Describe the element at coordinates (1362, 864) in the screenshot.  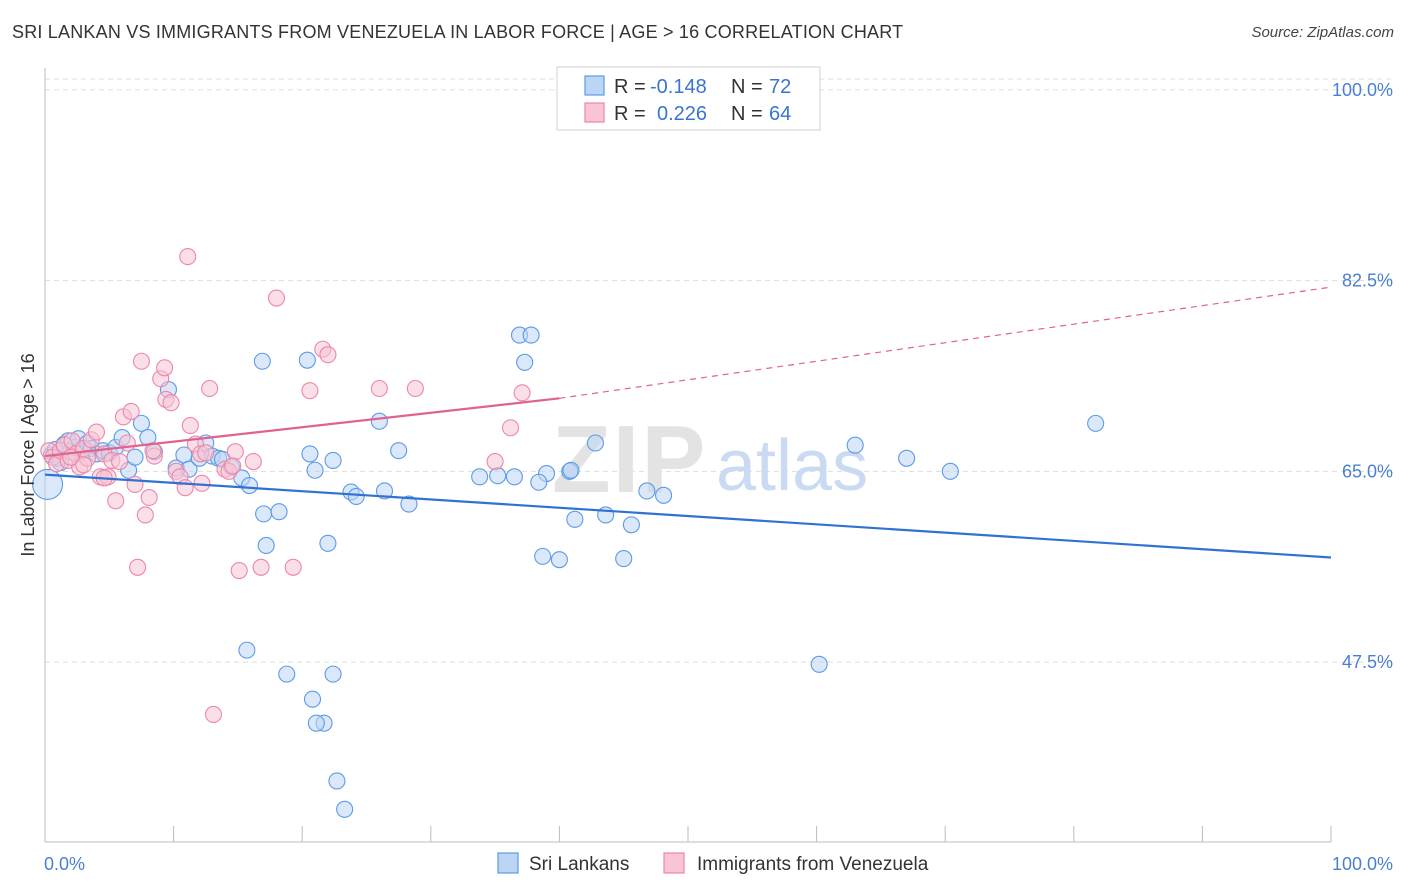
I see `x-tick-label-max: 100.0%` at that location.